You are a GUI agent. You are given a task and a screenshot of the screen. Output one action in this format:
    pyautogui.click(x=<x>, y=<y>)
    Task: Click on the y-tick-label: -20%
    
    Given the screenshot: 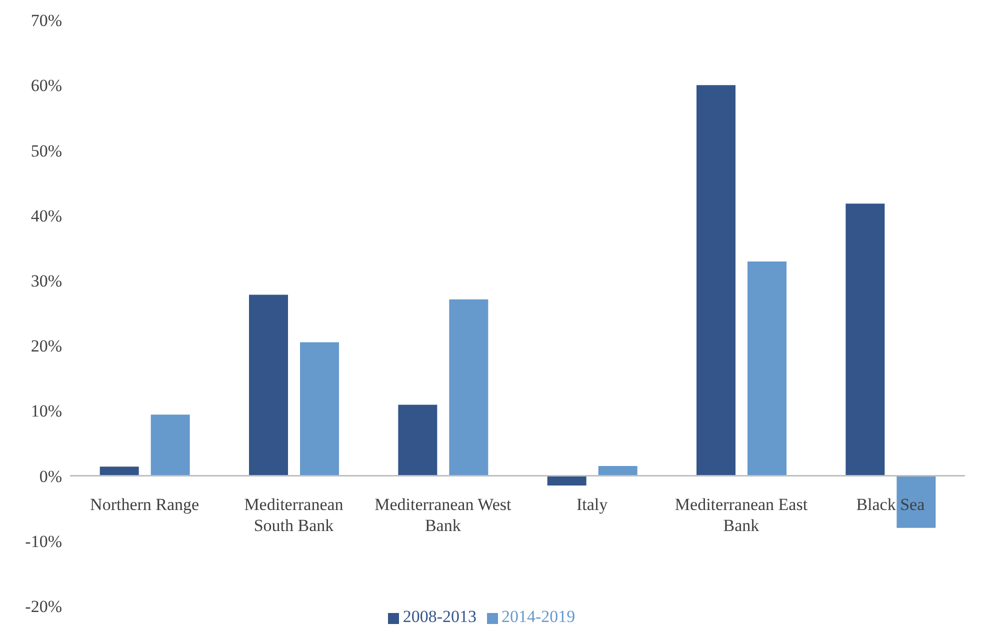 What is the action you would take?
    pyautogui.click(x=43, y=606)
    